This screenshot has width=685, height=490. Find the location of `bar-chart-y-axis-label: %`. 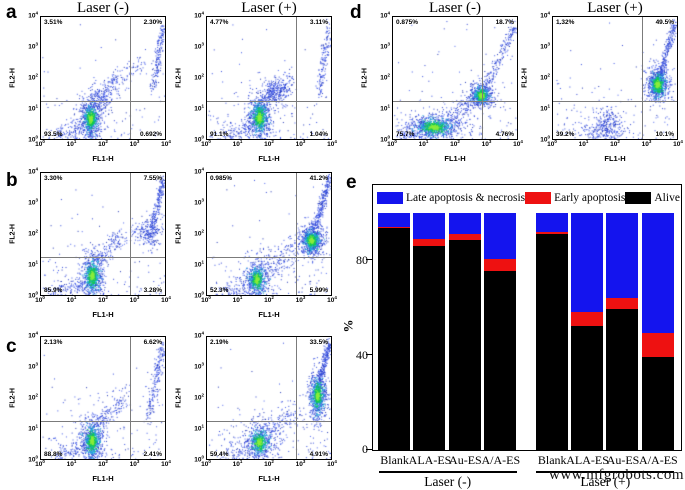

bar-chart-y-axis-label: % is located at coordinates (348, 326).